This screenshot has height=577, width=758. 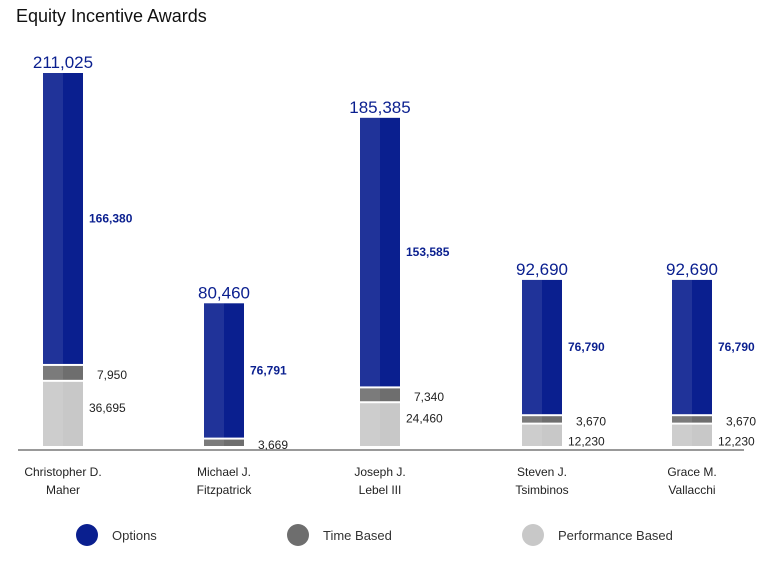 I want to click on performance-label-3: 12,230, so click(x=586, y=441).